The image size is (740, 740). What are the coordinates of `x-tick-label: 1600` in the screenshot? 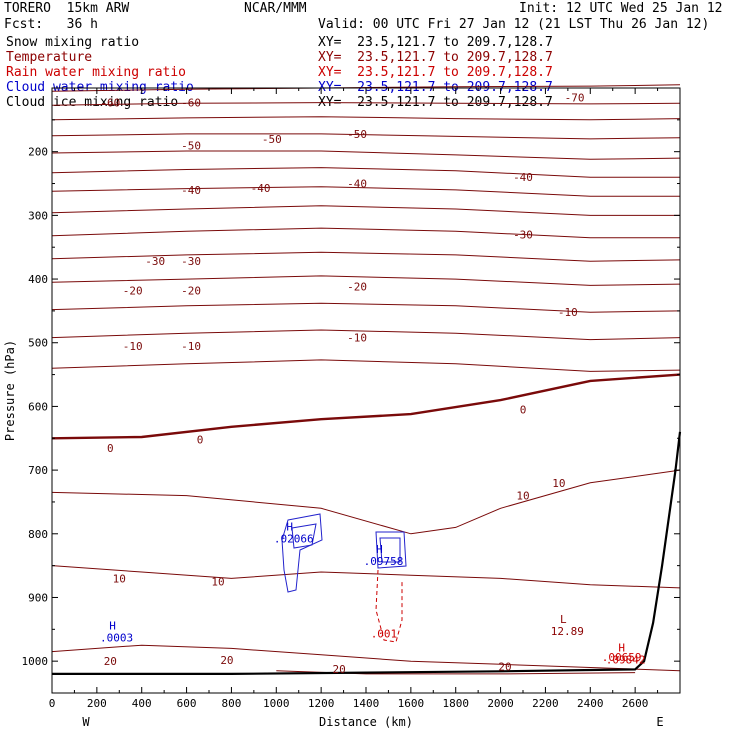 It's located at (411, 703).